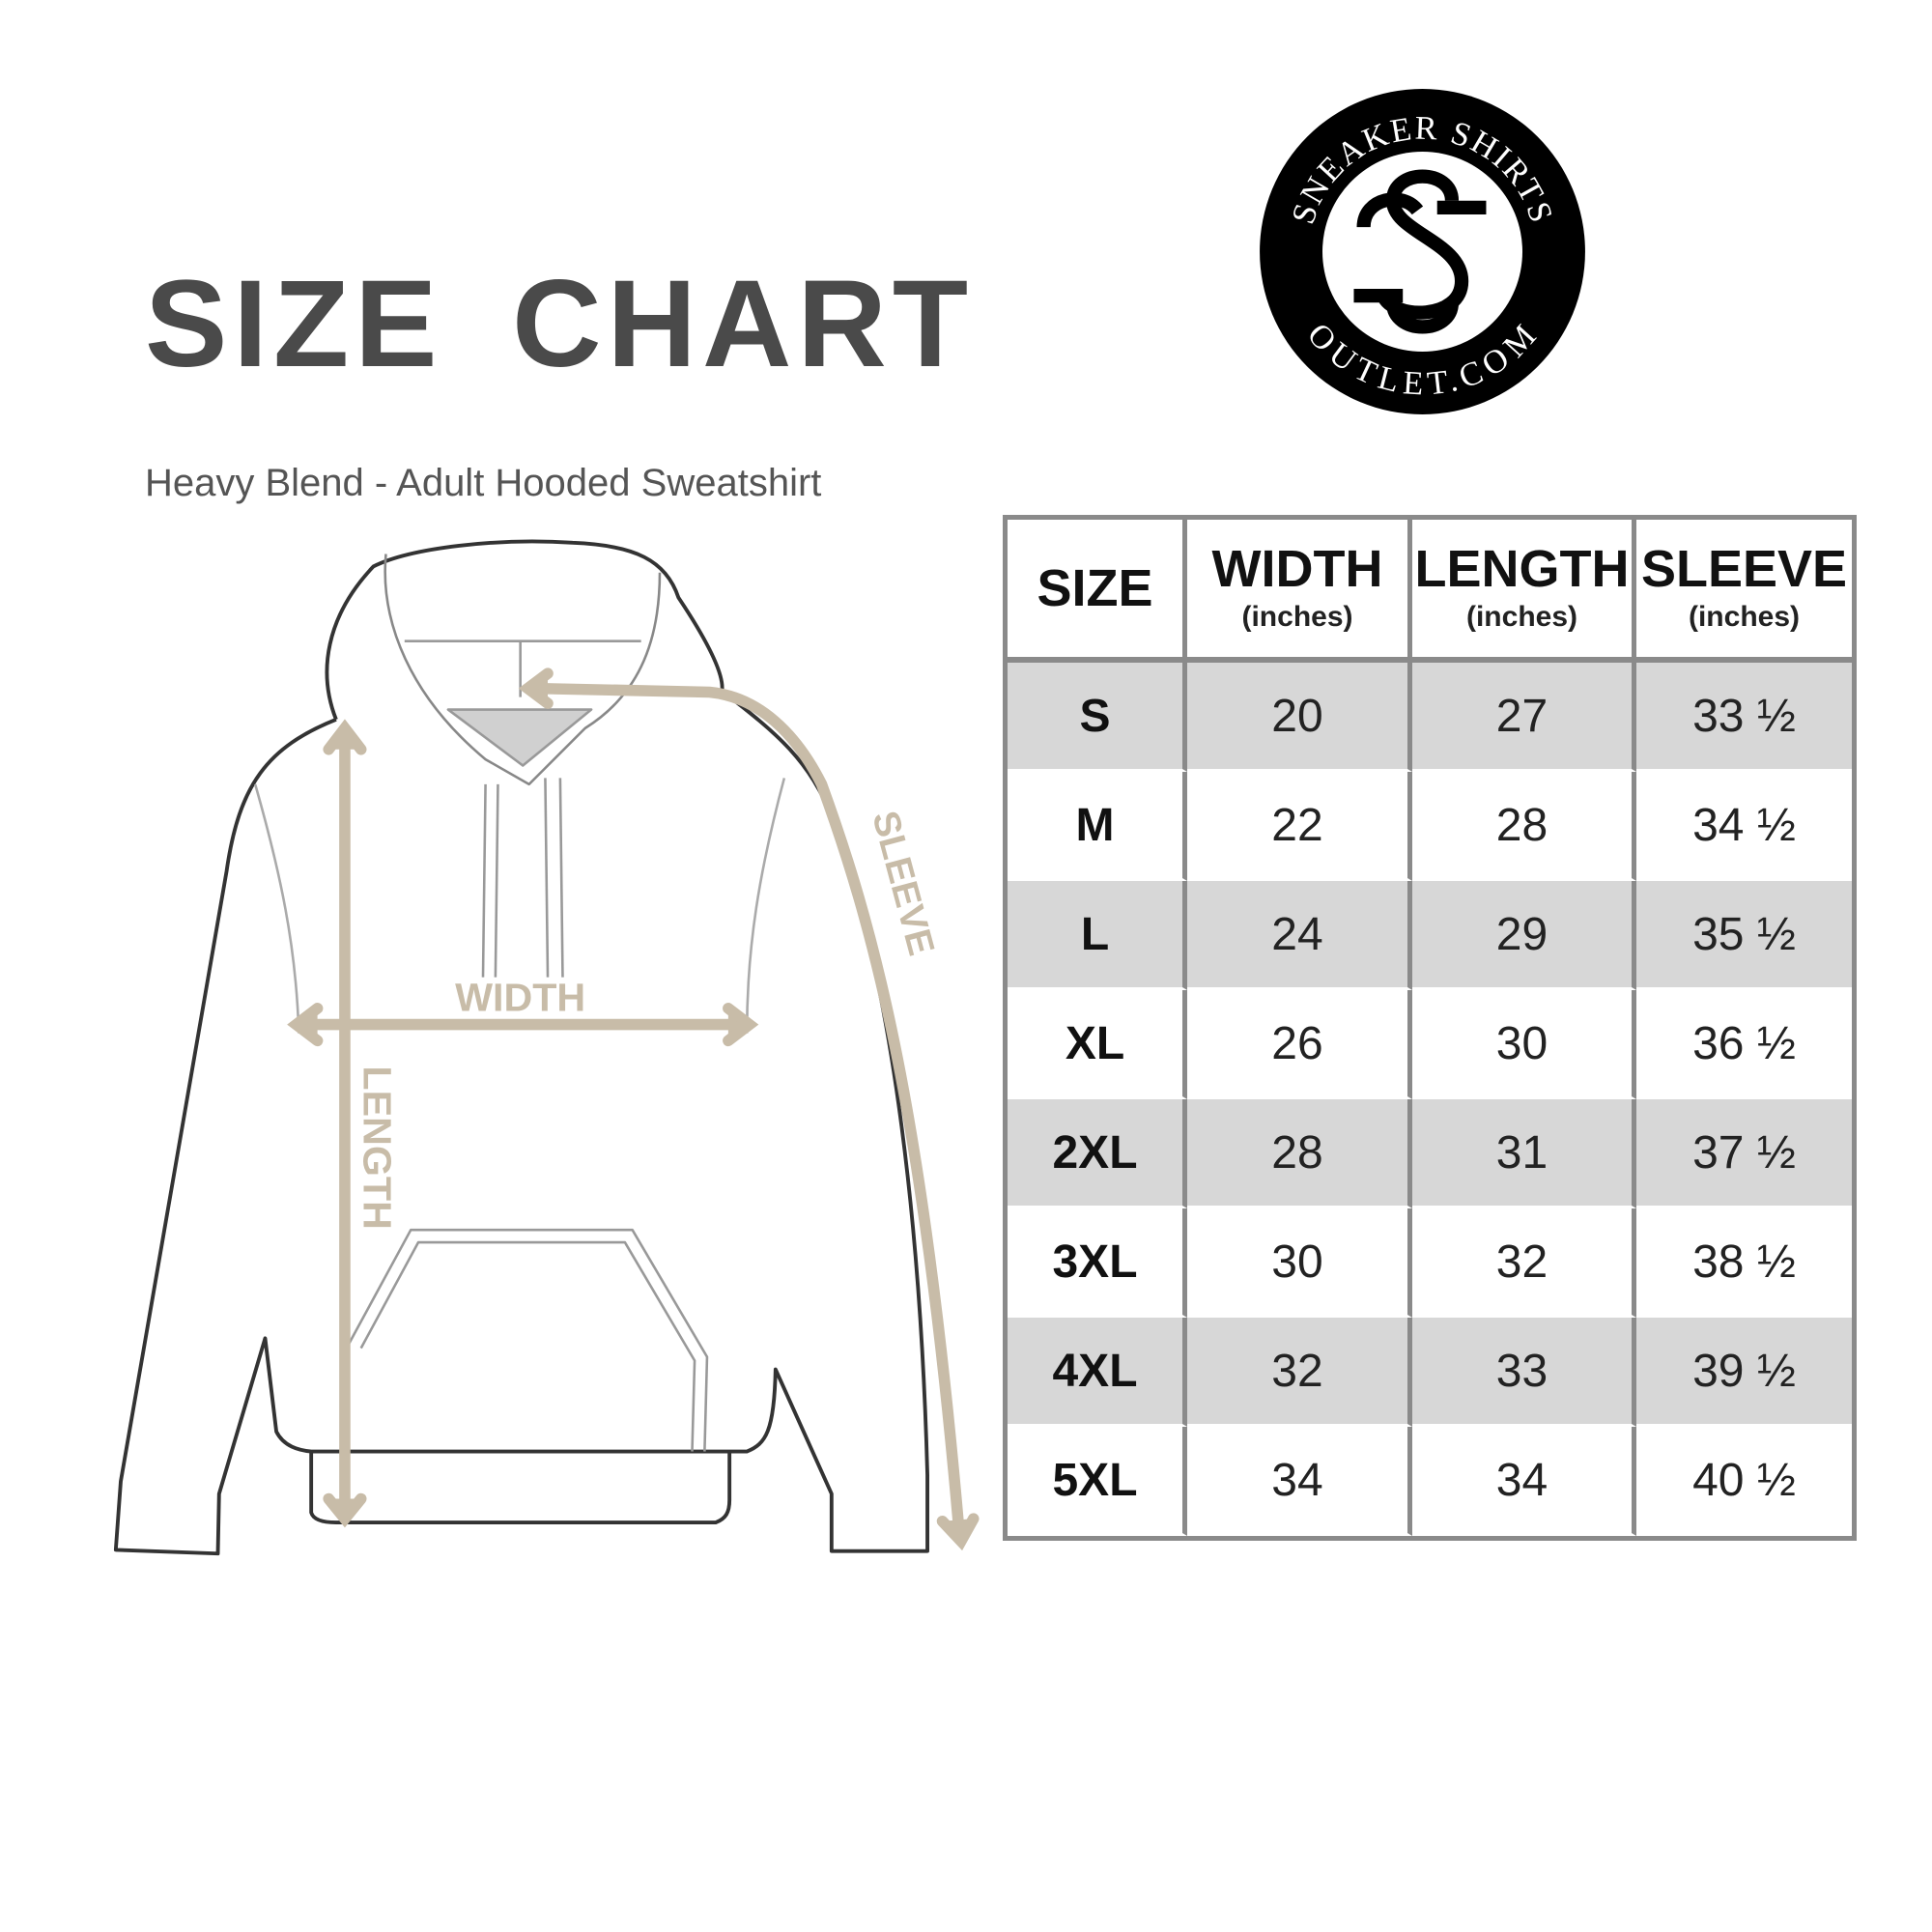 This screenshot has height=1932, width=1932. Describe the element at coordinates (1097, 1372) in the screenshot. I see `table-cell-size: 4XL` at that location.